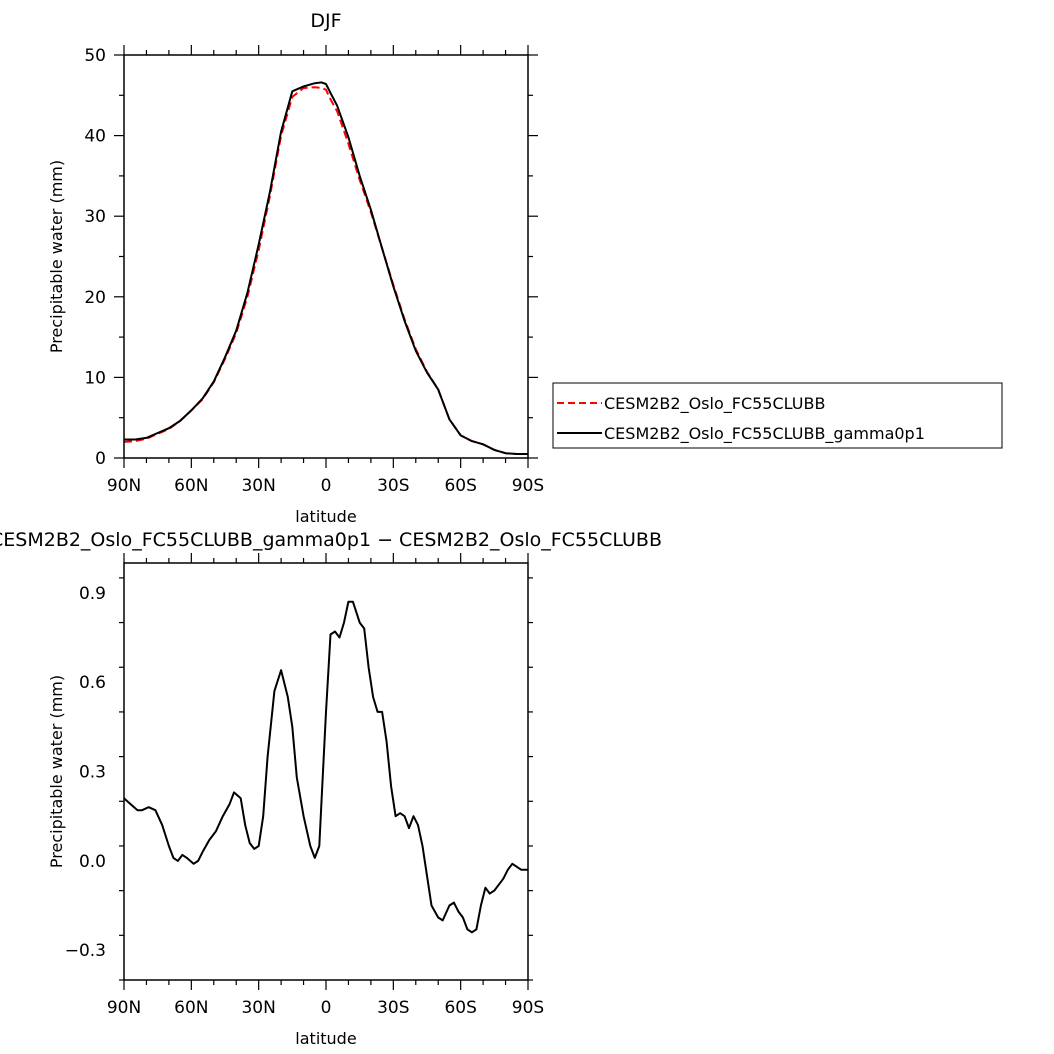 This screenshot has height=1054, width=1054. I want to click on y-tick-label: 0.6, so click(92, 683).